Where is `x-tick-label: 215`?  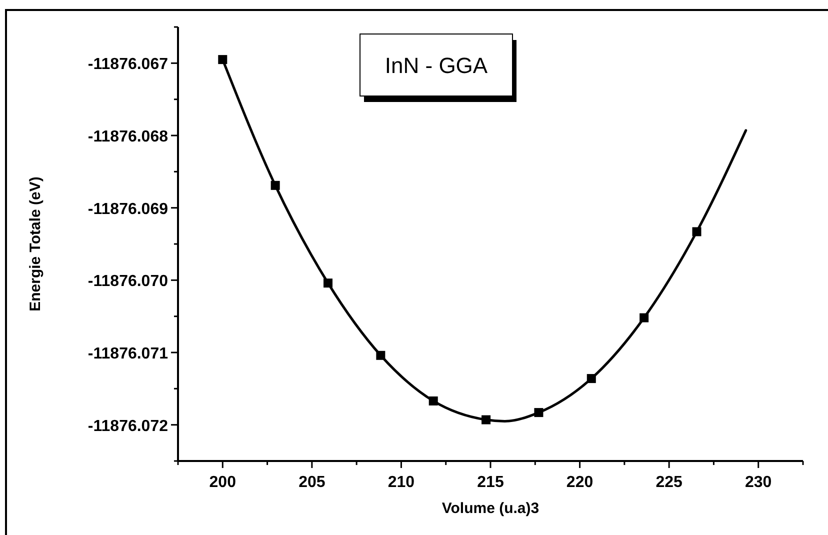
x-tick-label: 215 is located at coordinates (490, 482).